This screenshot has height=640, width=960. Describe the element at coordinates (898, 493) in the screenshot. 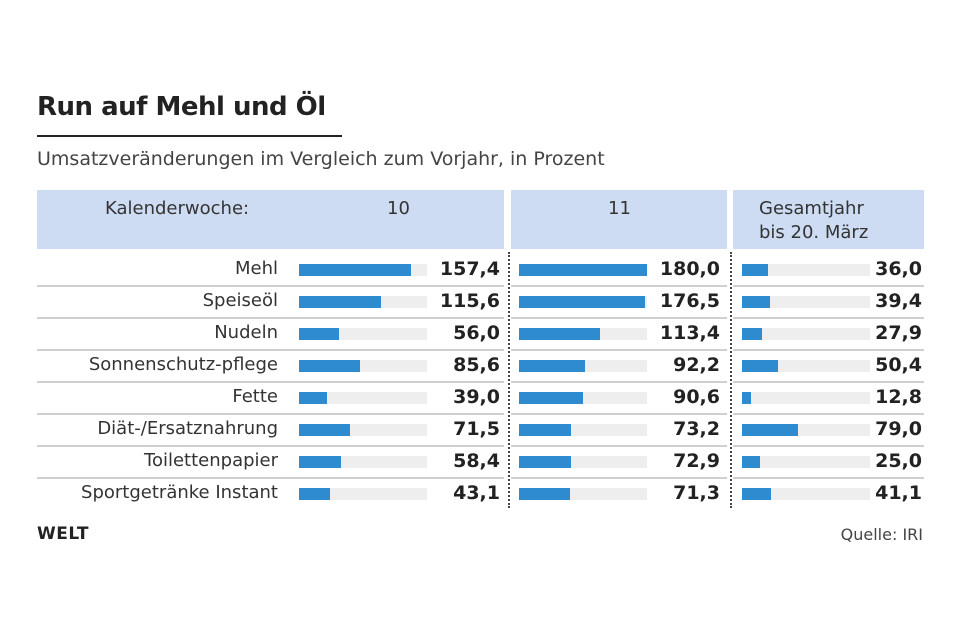

I see `data-label: 41,1` at that location.